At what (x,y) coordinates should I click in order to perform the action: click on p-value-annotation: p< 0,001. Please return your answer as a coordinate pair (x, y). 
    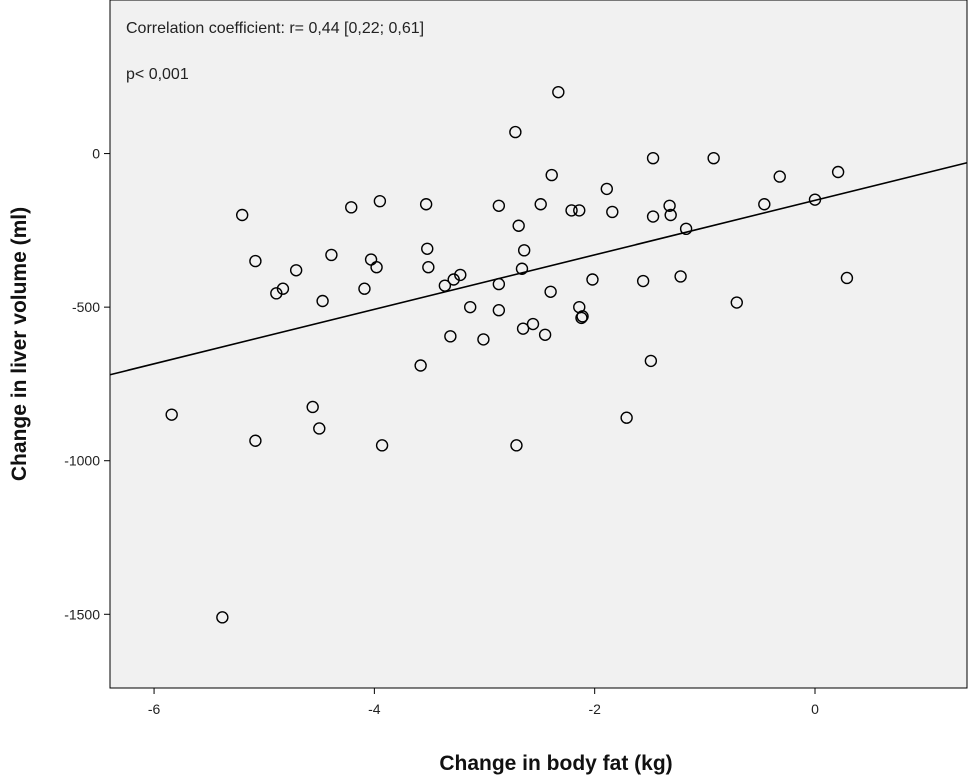
    Looking at the image, I should click on (157, 74).